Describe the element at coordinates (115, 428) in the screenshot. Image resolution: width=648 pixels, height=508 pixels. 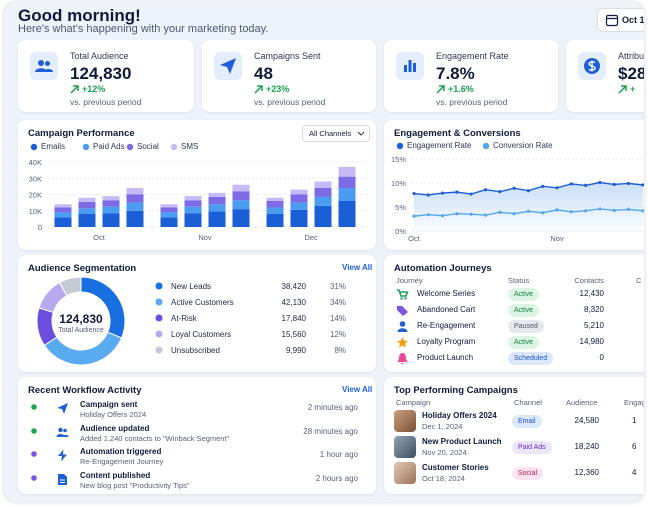
I see `activity-title: Audience updated` at that location.